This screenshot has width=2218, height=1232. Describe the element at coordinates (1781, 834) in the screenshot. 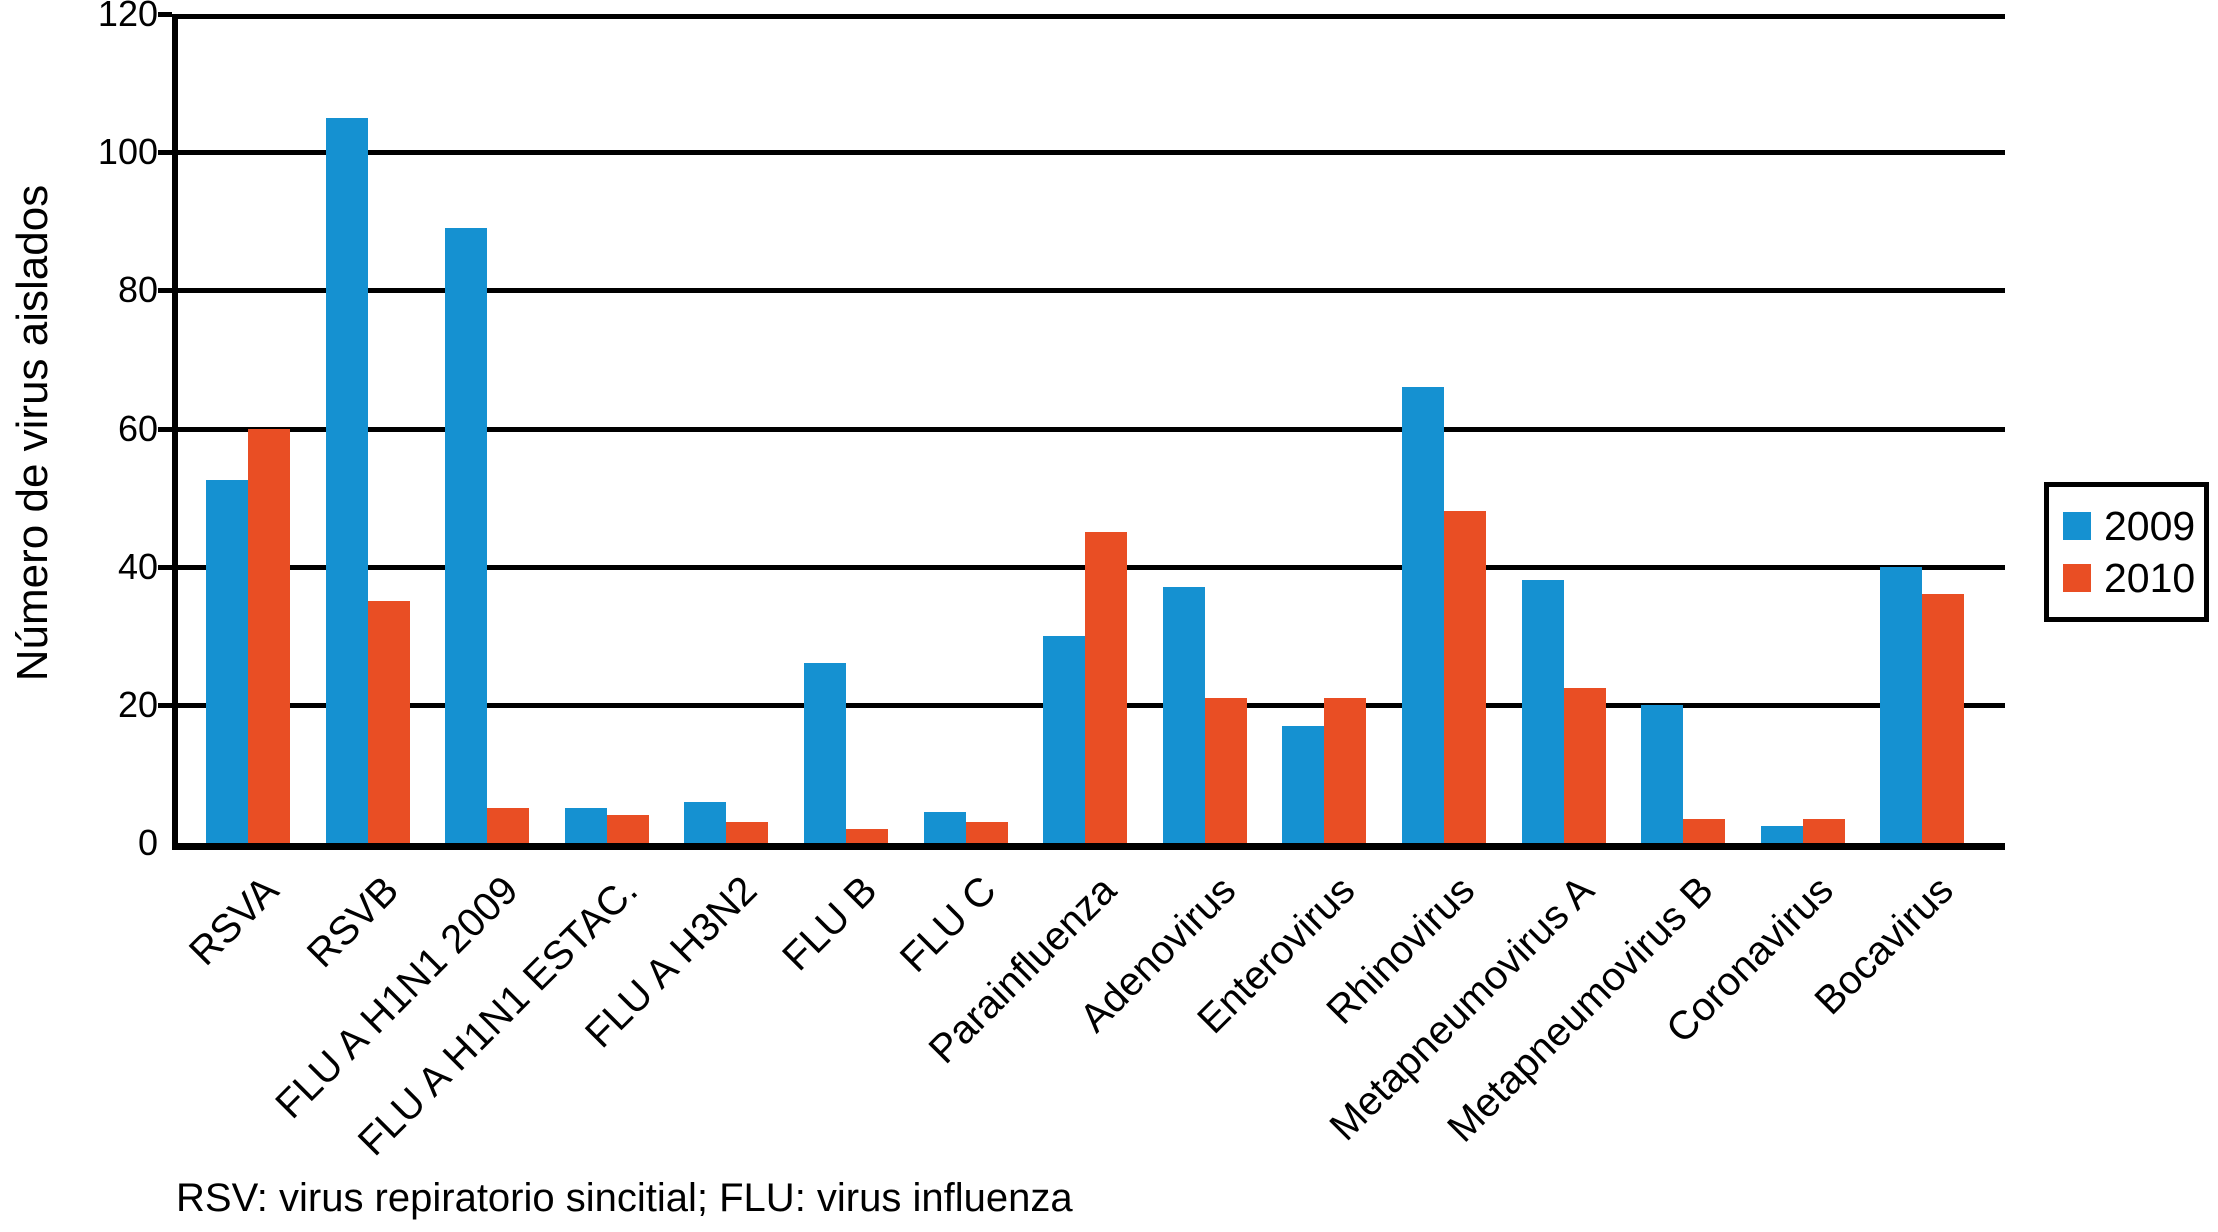

I see `bar-2009-coronavirus` at that location.